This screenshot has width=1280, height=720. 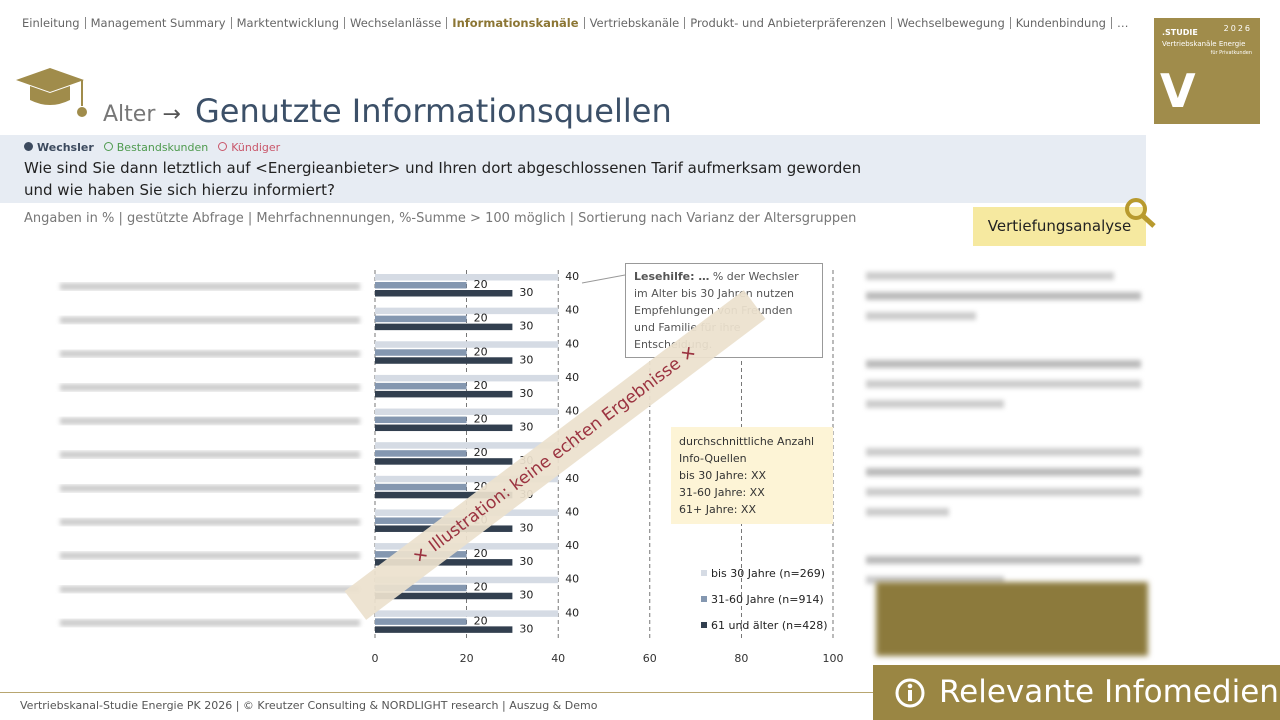 What do you see at coordinates (375, 658) in the screenshot?
I see `x-tick-label: 0` at bounding box center [375, 658].